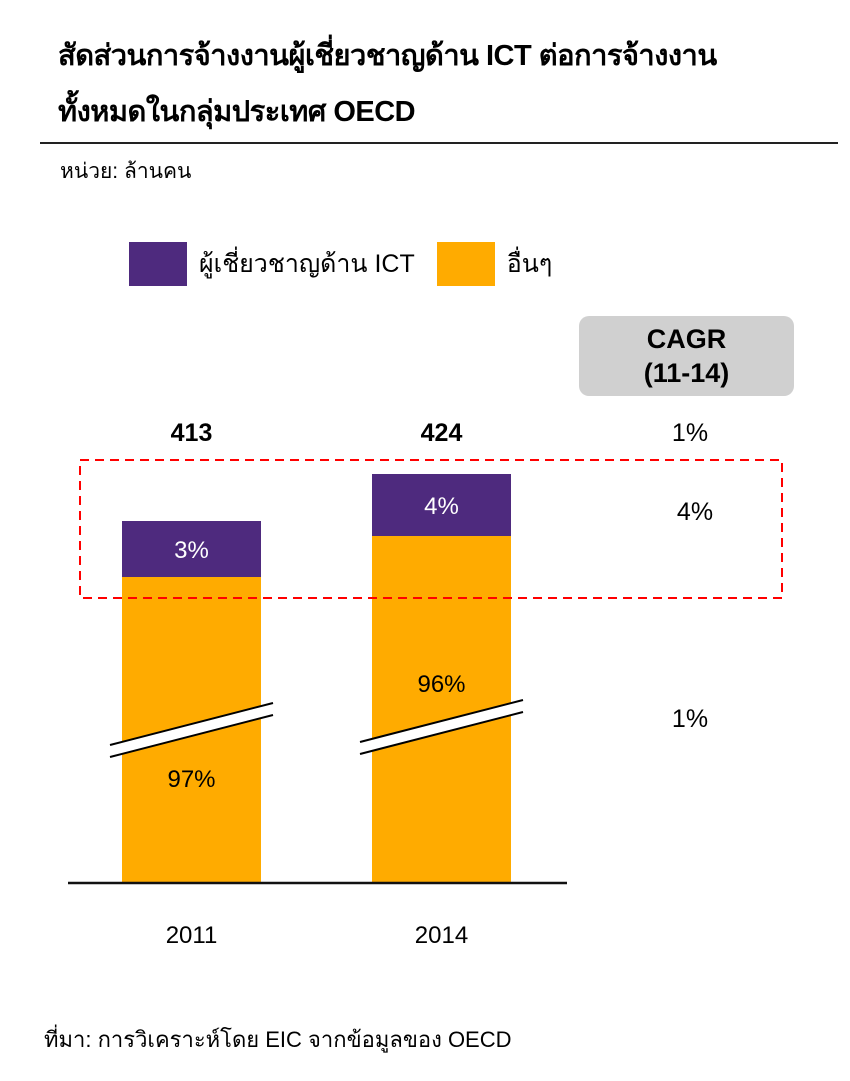 This screenshot has width=850, height=1081. Describe the element at coordinates (529, 264) in the screenshot. I see `legend-label-others: อื่นๆ` at that location.